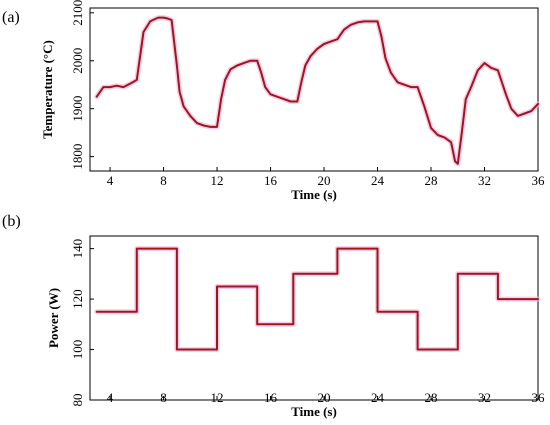 The height and width of the screenshot is (425, 550). What do you see at coordinates (11, 221) in the screenshot?
I see `panel-b-label: (b)` at bounding box center [11, 221].